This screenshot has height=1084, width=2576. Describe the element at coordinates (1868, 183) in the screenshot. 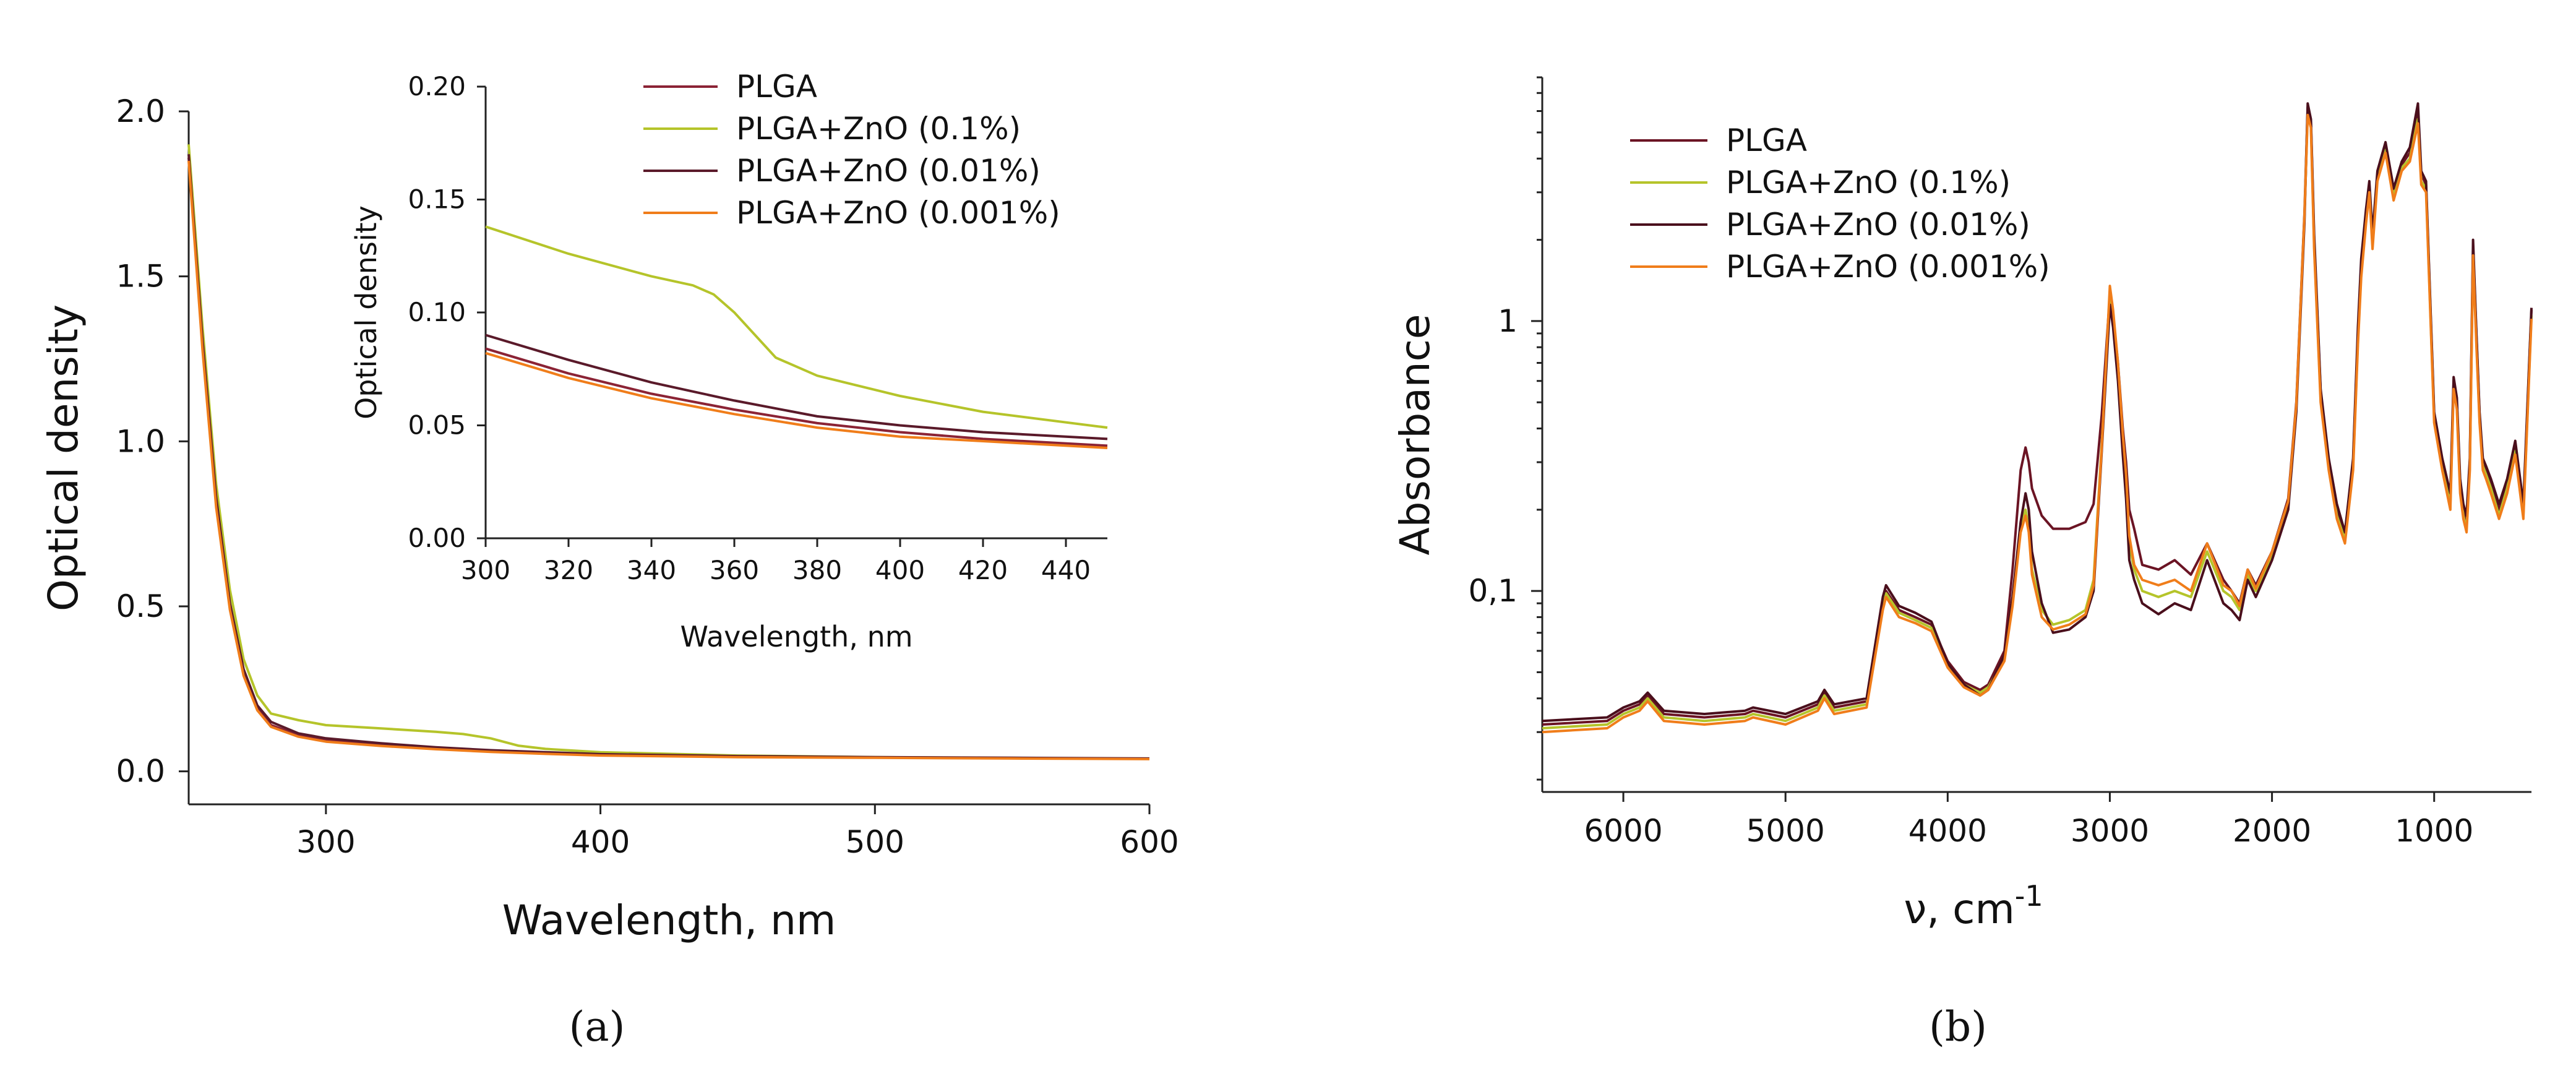

I see `panel-b-legend-label: PLGA+ZnO (0.1%)` at that location.